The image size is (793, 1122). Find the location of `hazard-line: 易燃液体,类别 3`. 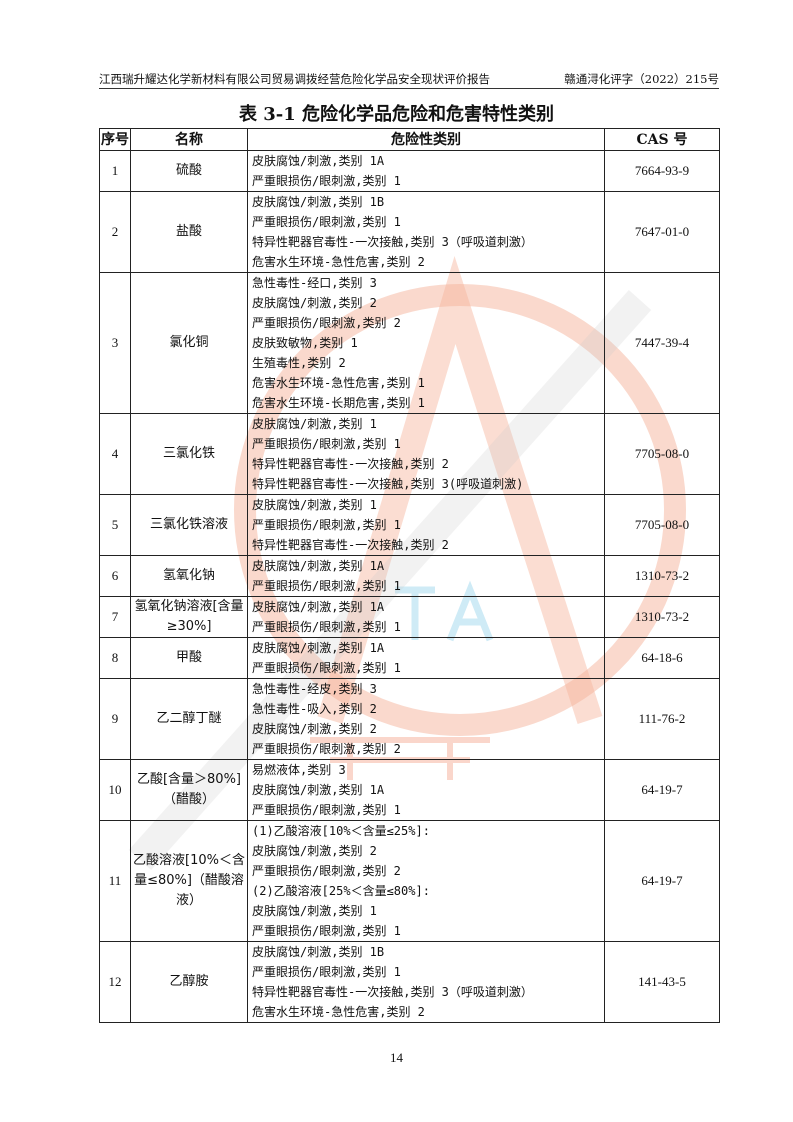

hazard-line: 易燃液体,类别 3 is located at coordinates (299, 770).